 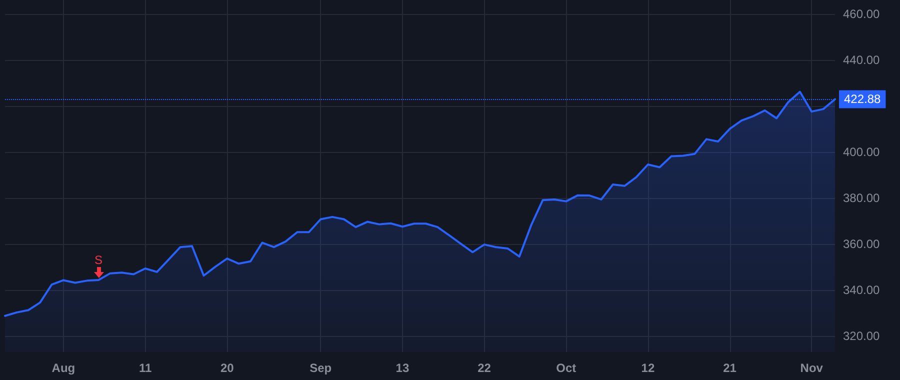 I want to click on ref-line-label: 422.88, so click(x=863, y=99).